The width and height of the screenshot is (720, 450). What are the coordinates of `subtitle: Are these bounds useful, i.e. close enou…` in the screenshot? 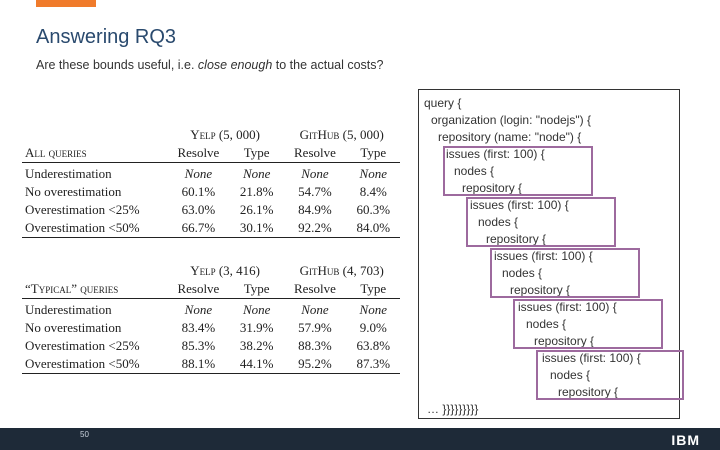 It's located at (209, 65).